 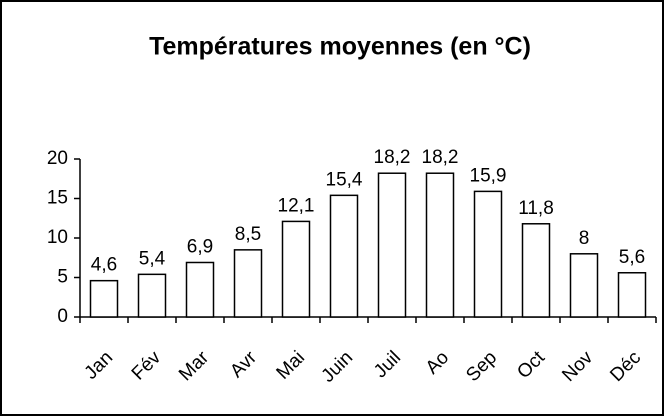 I want to click on y-tick-label: 15, so click(x=57, y=198).